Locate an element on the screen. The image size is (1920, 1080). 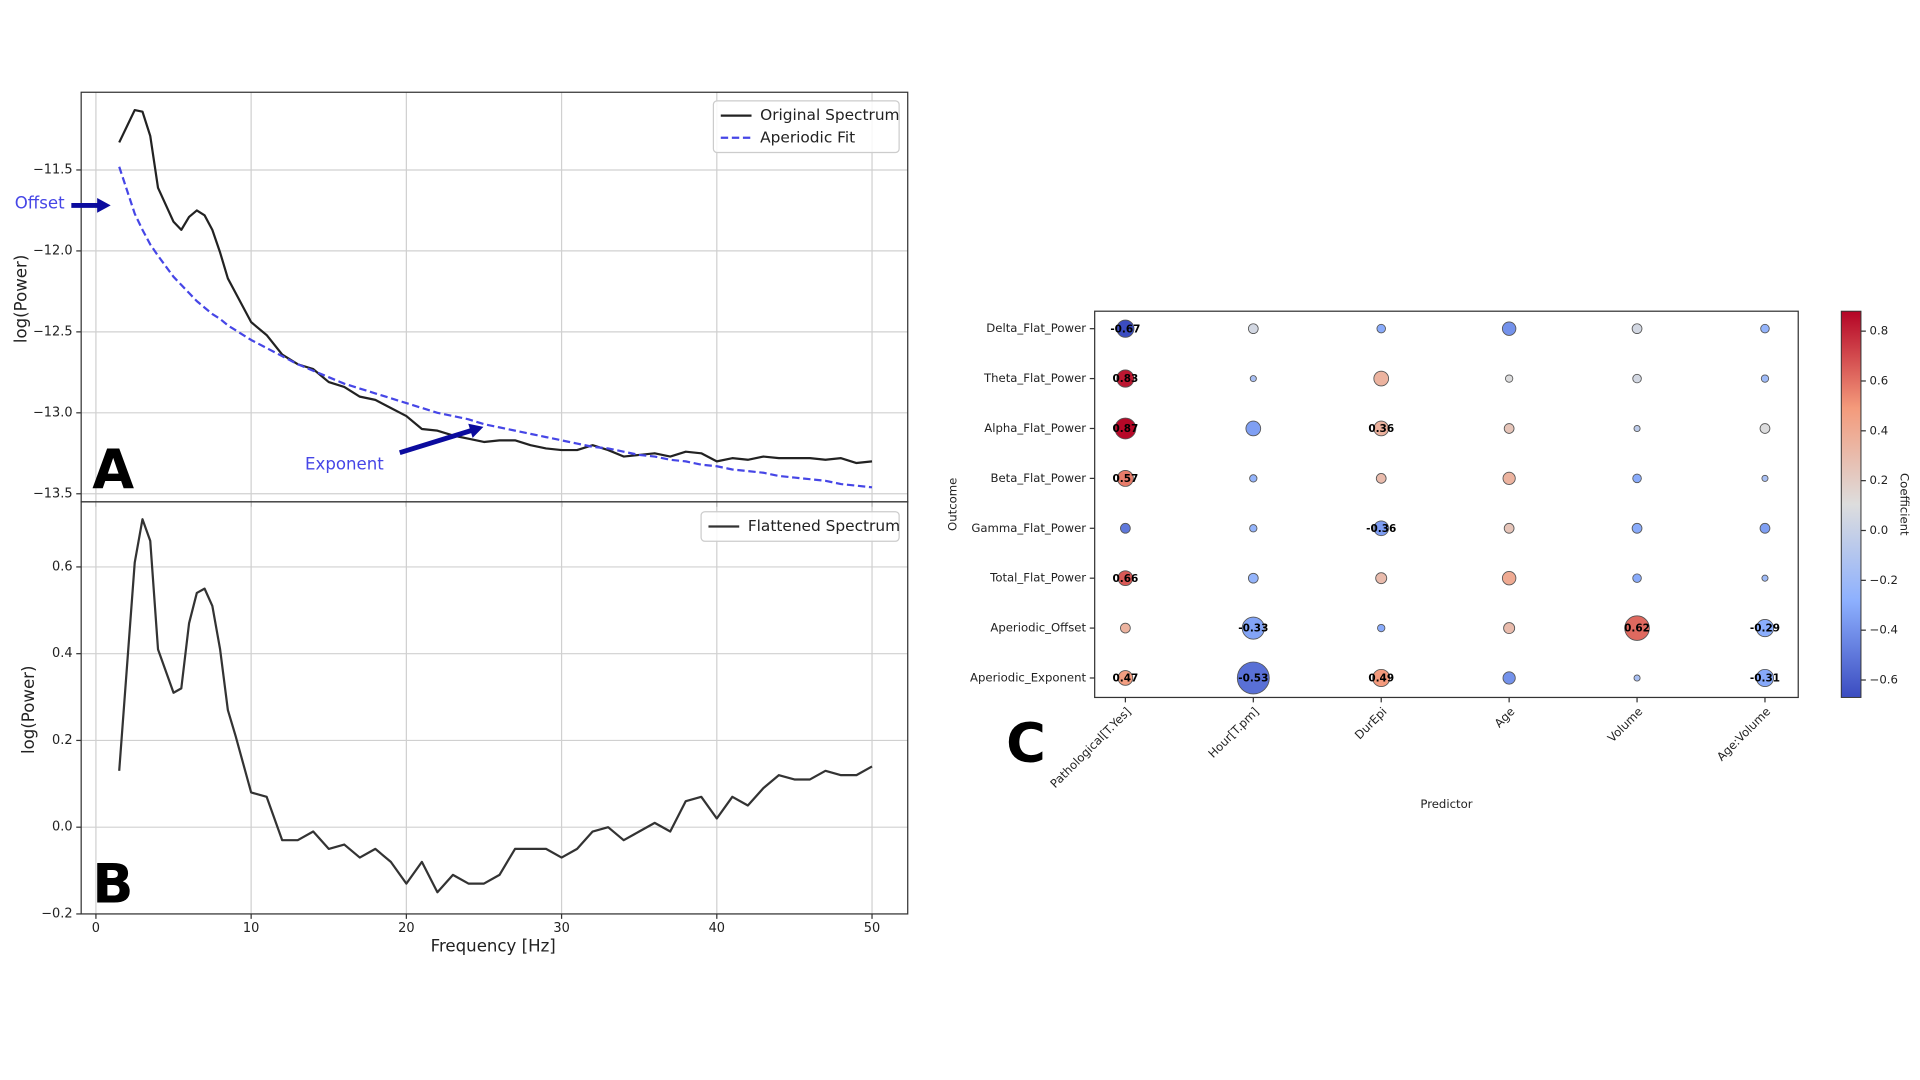
legend-box is located at coordinates (806, 127).